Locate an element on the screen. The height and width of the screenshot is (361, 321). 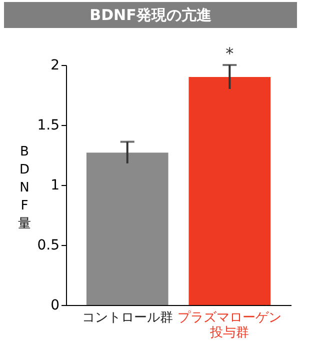
y-tick-label: 2 is located at coordinates (55, 66).